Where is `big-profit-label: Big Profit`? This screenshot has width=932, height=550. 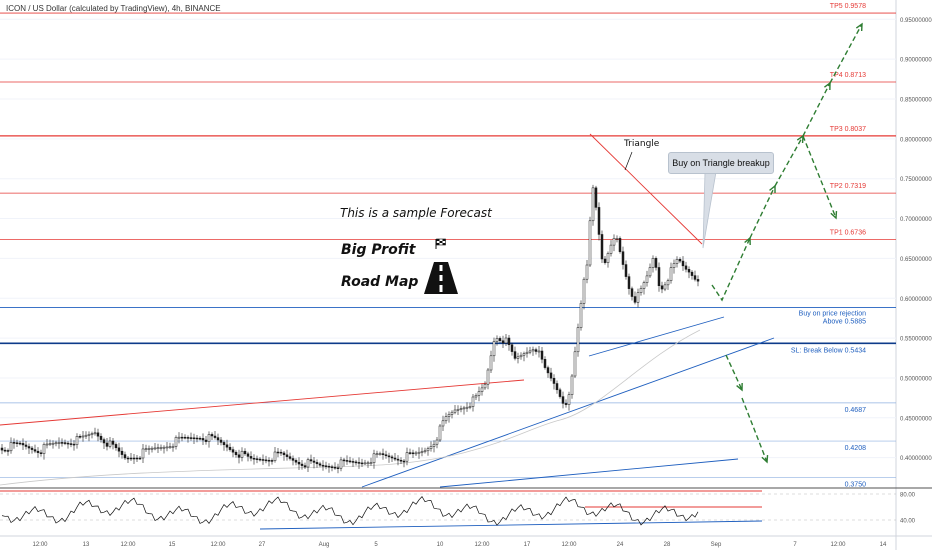 big-profit-label: Big Profit is located at coordinates (378, 250).